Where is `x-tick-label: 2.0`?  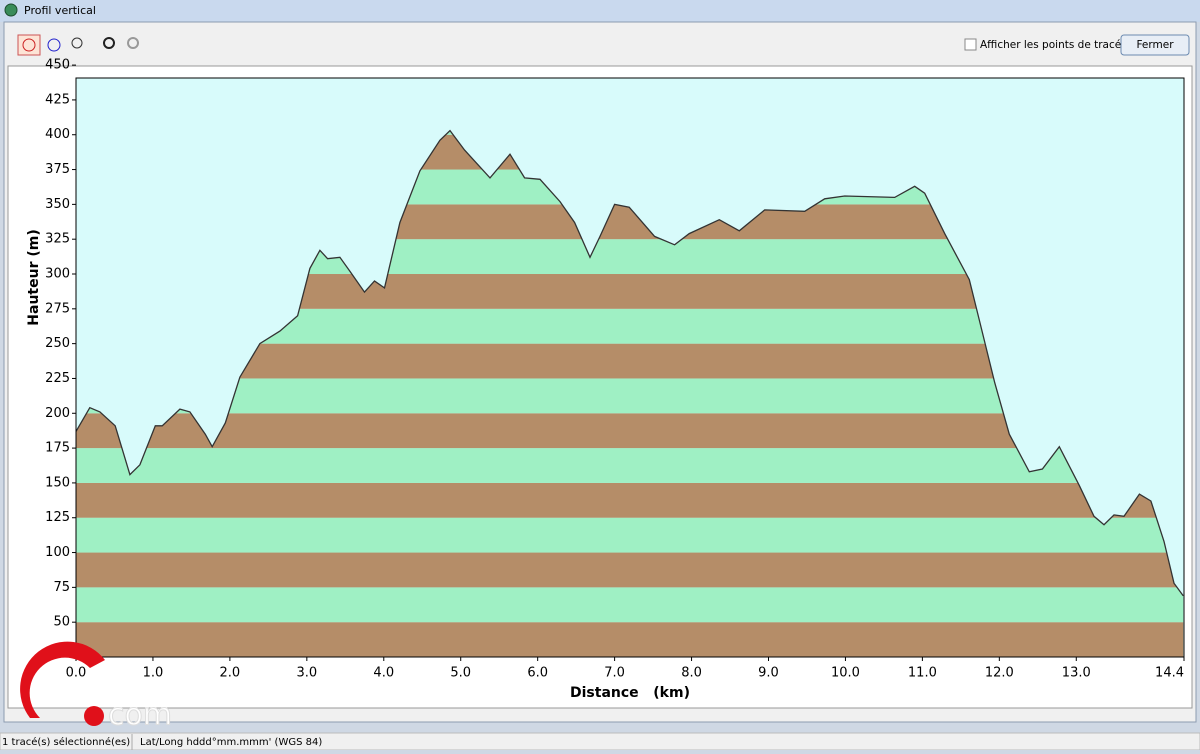 x-tick-label: 2.0 is located at coordinates (230, 673).